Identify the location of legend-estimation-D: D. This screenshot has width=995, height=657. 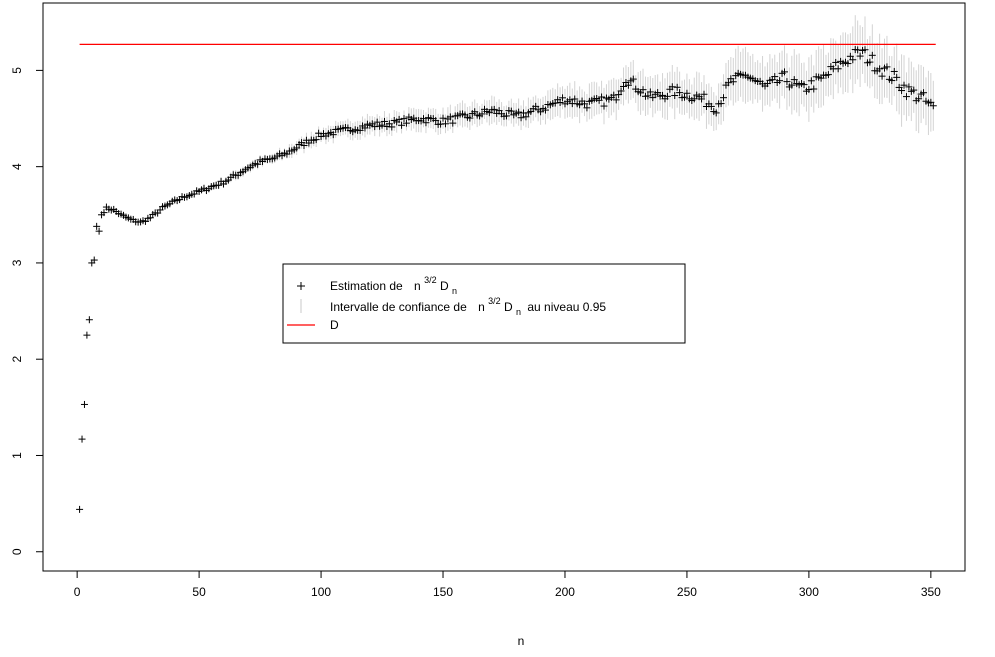
(444, 286).